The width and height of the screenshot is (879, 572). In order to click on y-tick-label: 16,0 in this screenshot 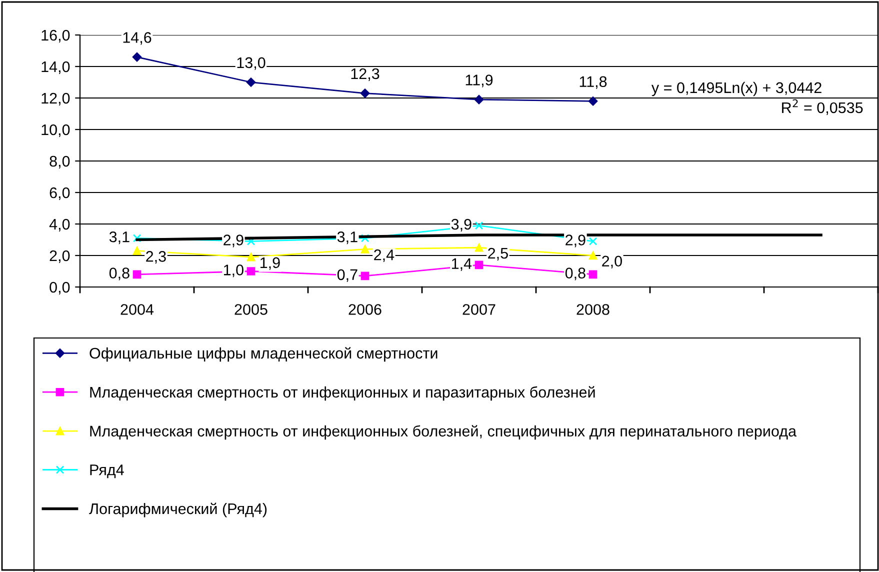, I will do `click(56, 36)`.